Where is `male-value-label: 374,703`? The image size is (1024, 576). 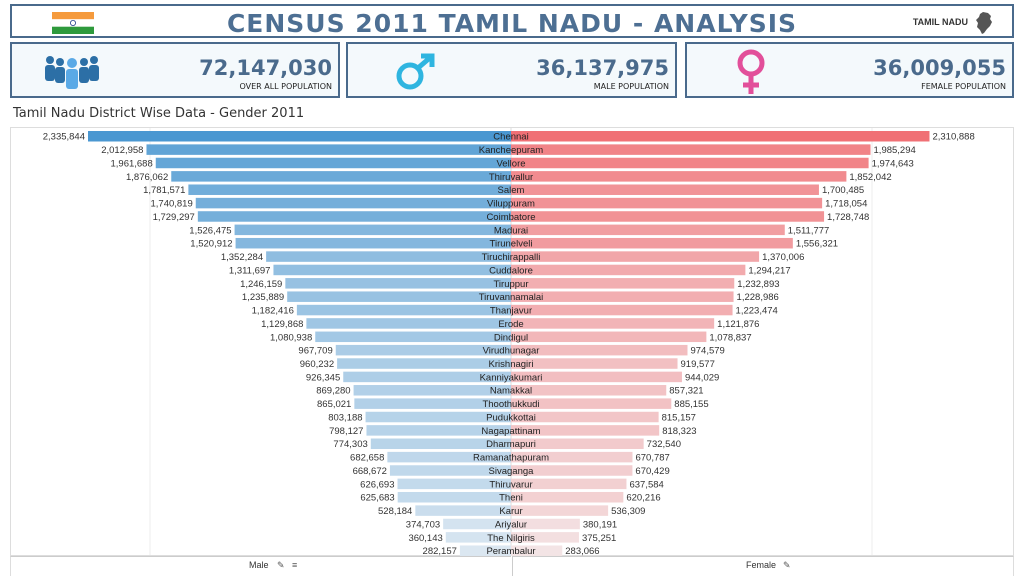
male-value-label: 374,703 is located at coordinates (423, 524).